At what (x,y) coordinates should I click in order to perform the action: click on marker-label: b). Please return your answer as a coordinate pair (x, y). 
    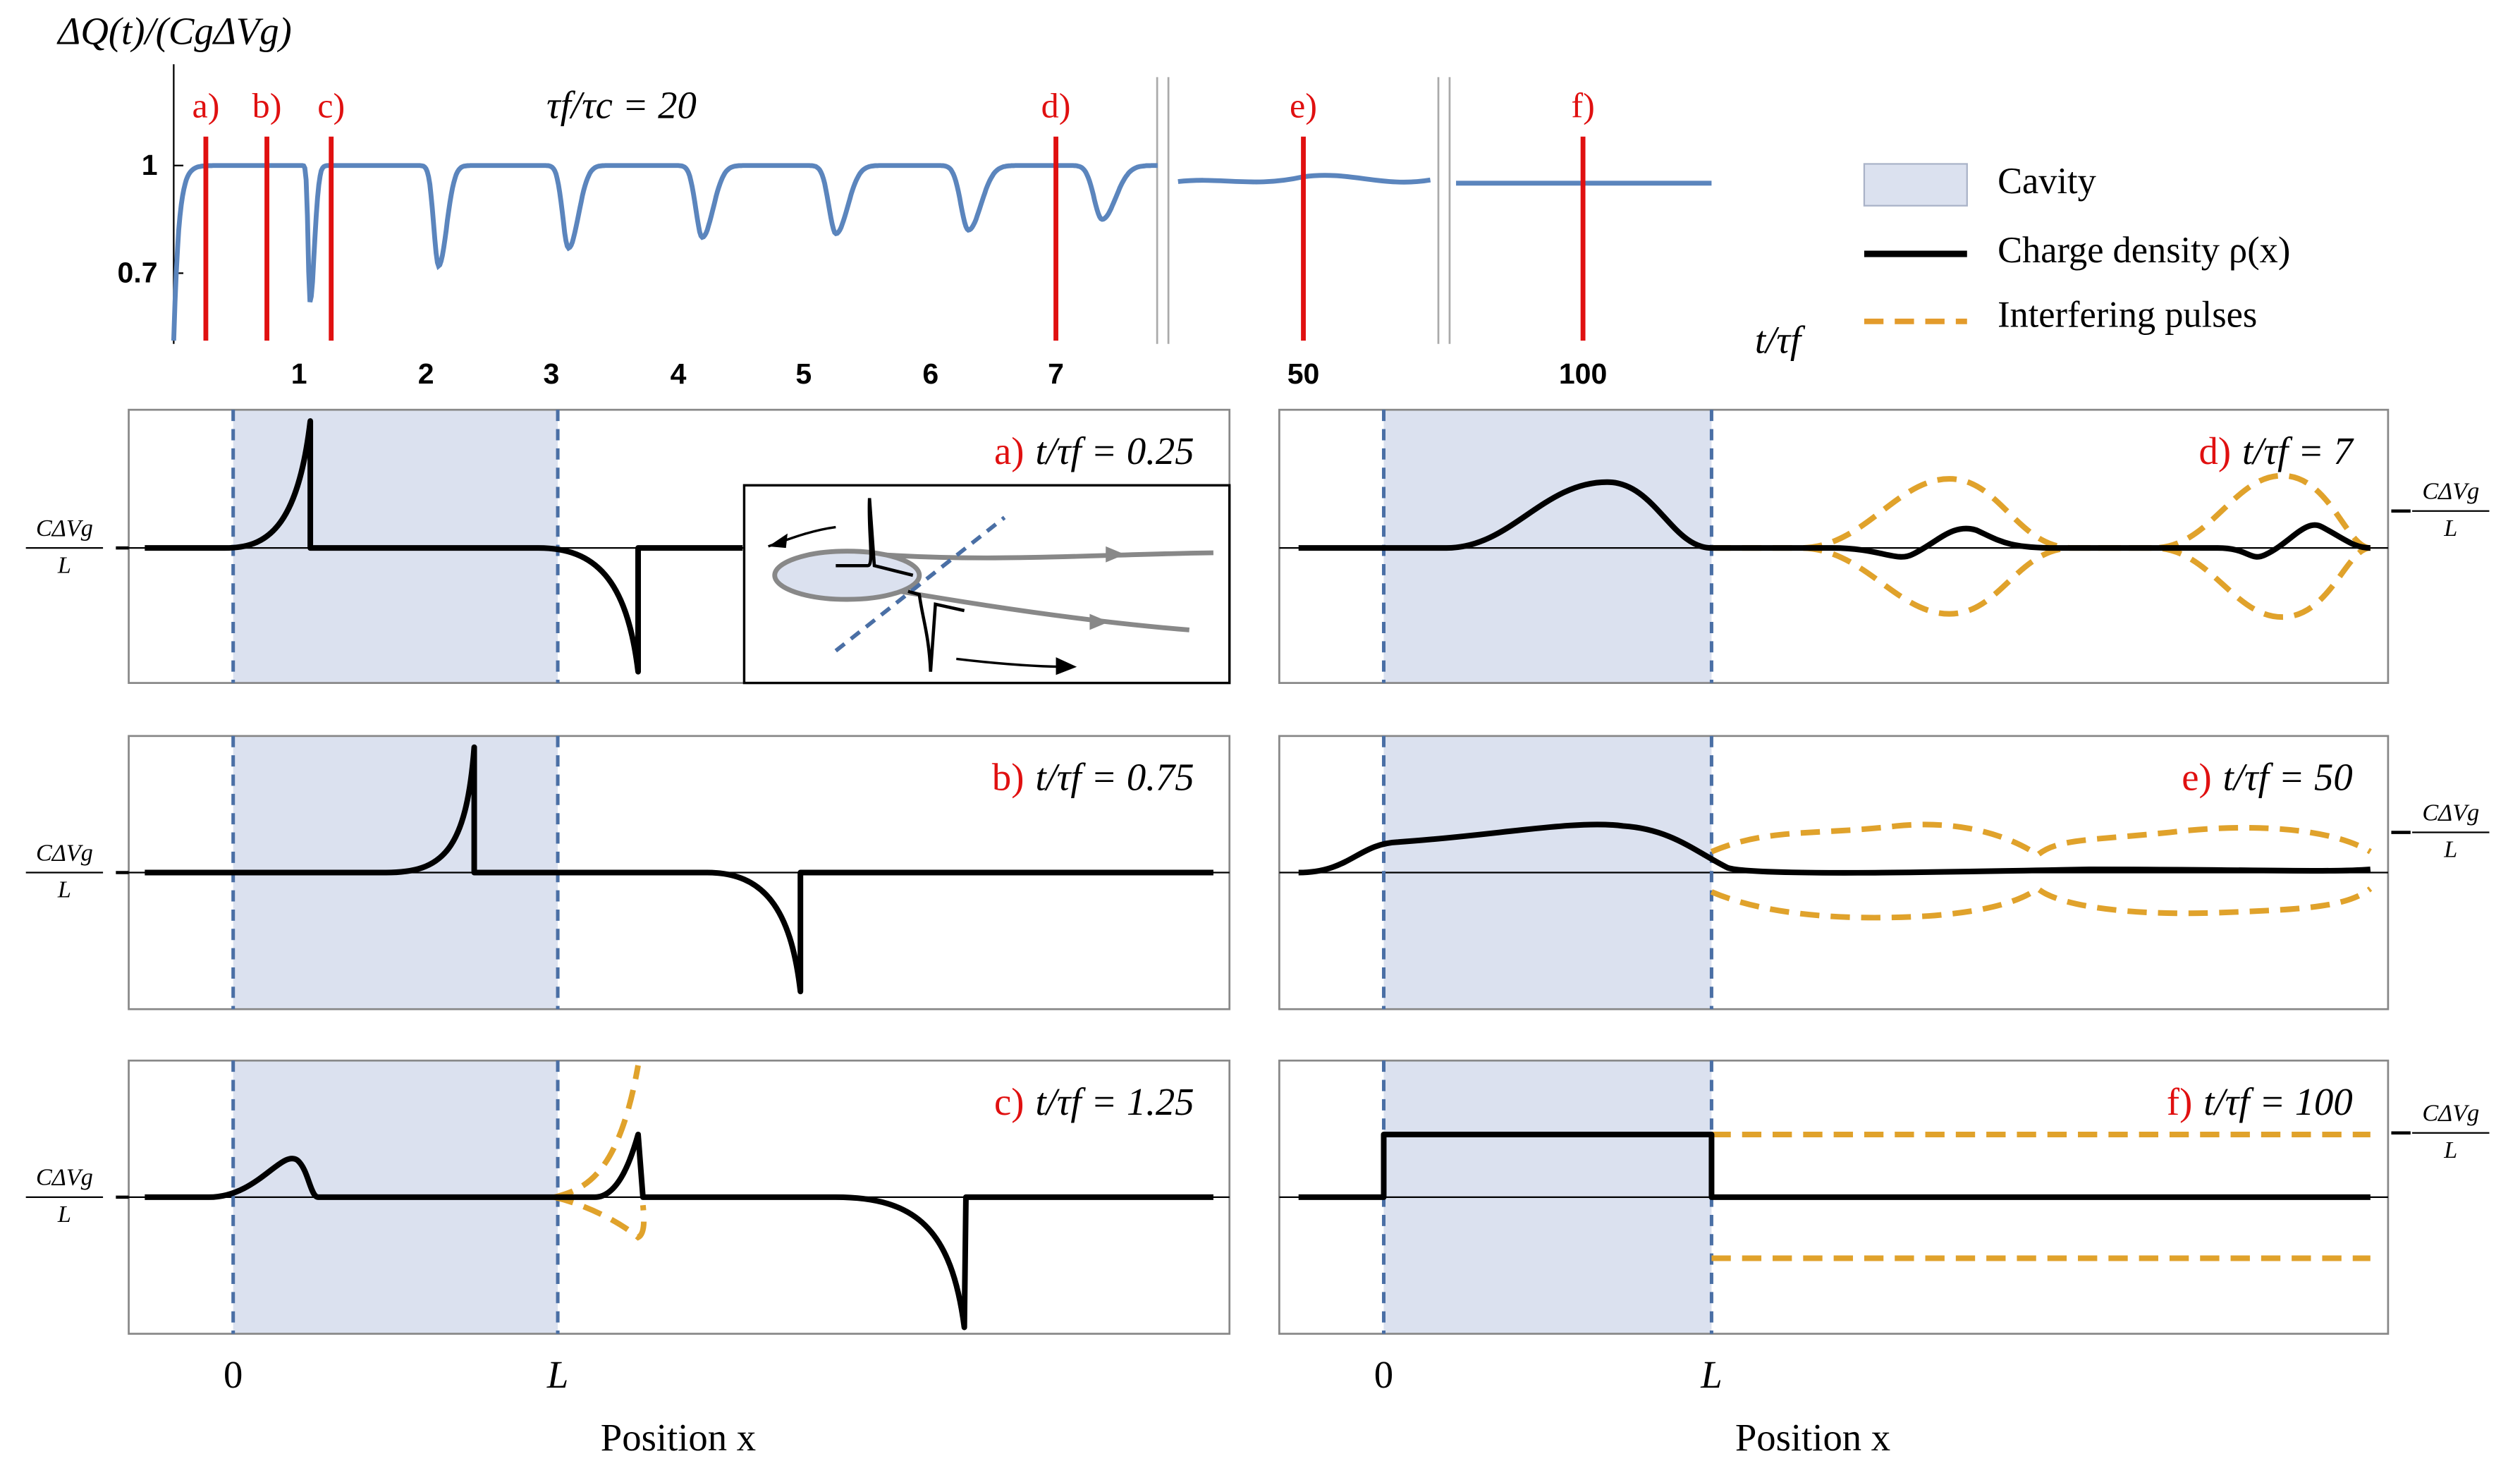
    Looking at the image, I should click on (267, 105).